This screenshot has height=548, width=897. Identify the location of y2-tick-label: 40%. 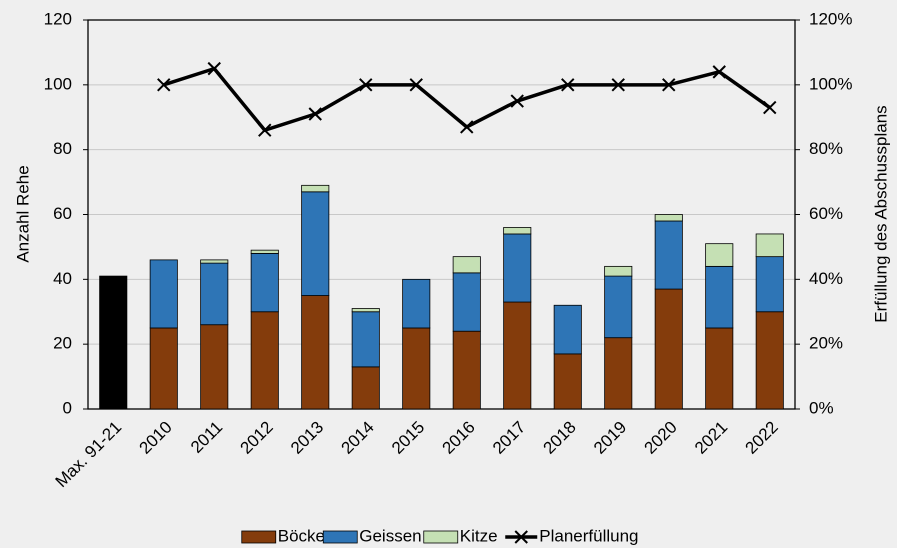
(826, 278).